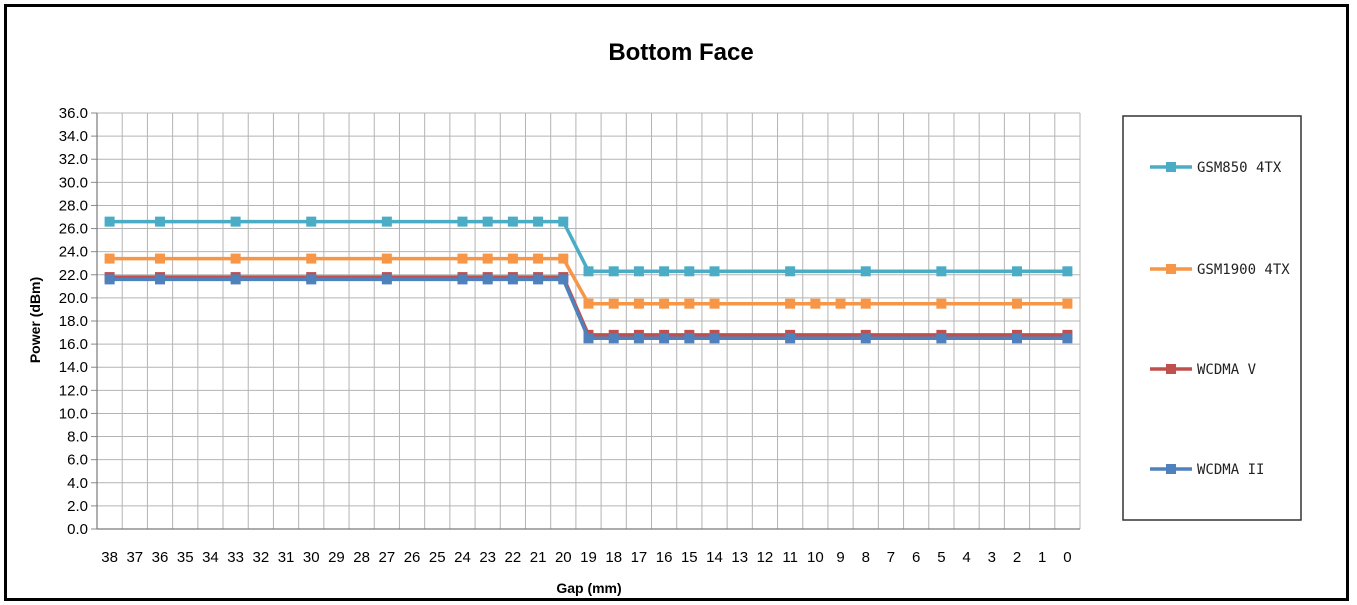 This screenshot has width=1357, height=605. What do you see at coordinates (891, 557) in the screenshot?
I see `x-tick-label: 7` at bounding box center [891, 557].